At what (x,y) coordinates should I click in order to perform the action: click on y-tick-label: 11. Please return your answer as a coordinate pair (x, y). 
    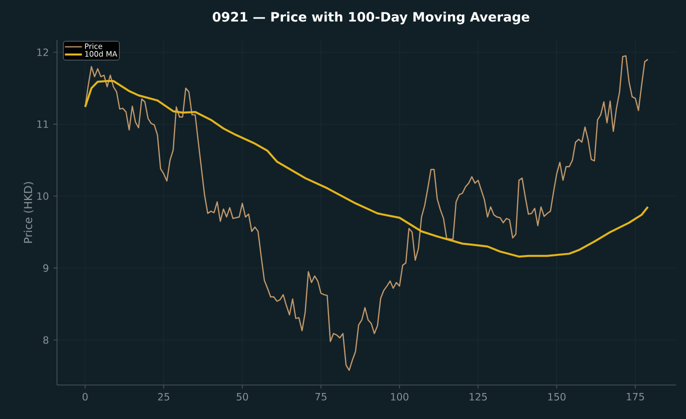
    Looking at the image, I should click on (42, 124).